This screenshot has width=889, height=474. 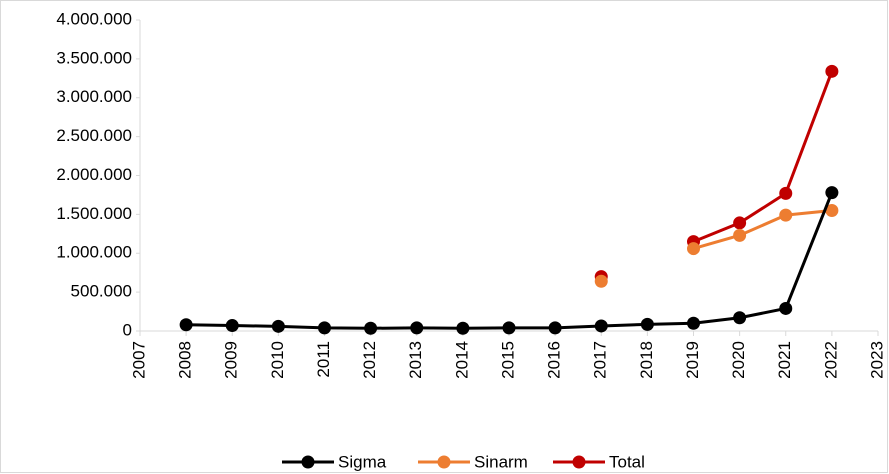 I want to click on y-tick-label: 2.000.000, so click(x=94, y=174).